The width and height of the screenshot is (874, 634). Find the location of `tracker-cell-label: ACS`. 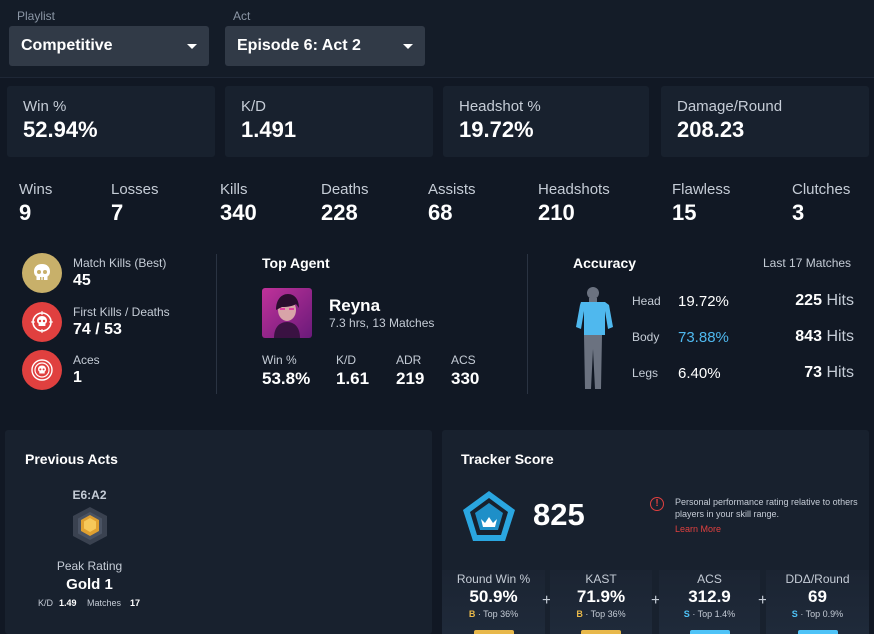

tracker-cell-label: ACS is located at coordinates (709, 579).